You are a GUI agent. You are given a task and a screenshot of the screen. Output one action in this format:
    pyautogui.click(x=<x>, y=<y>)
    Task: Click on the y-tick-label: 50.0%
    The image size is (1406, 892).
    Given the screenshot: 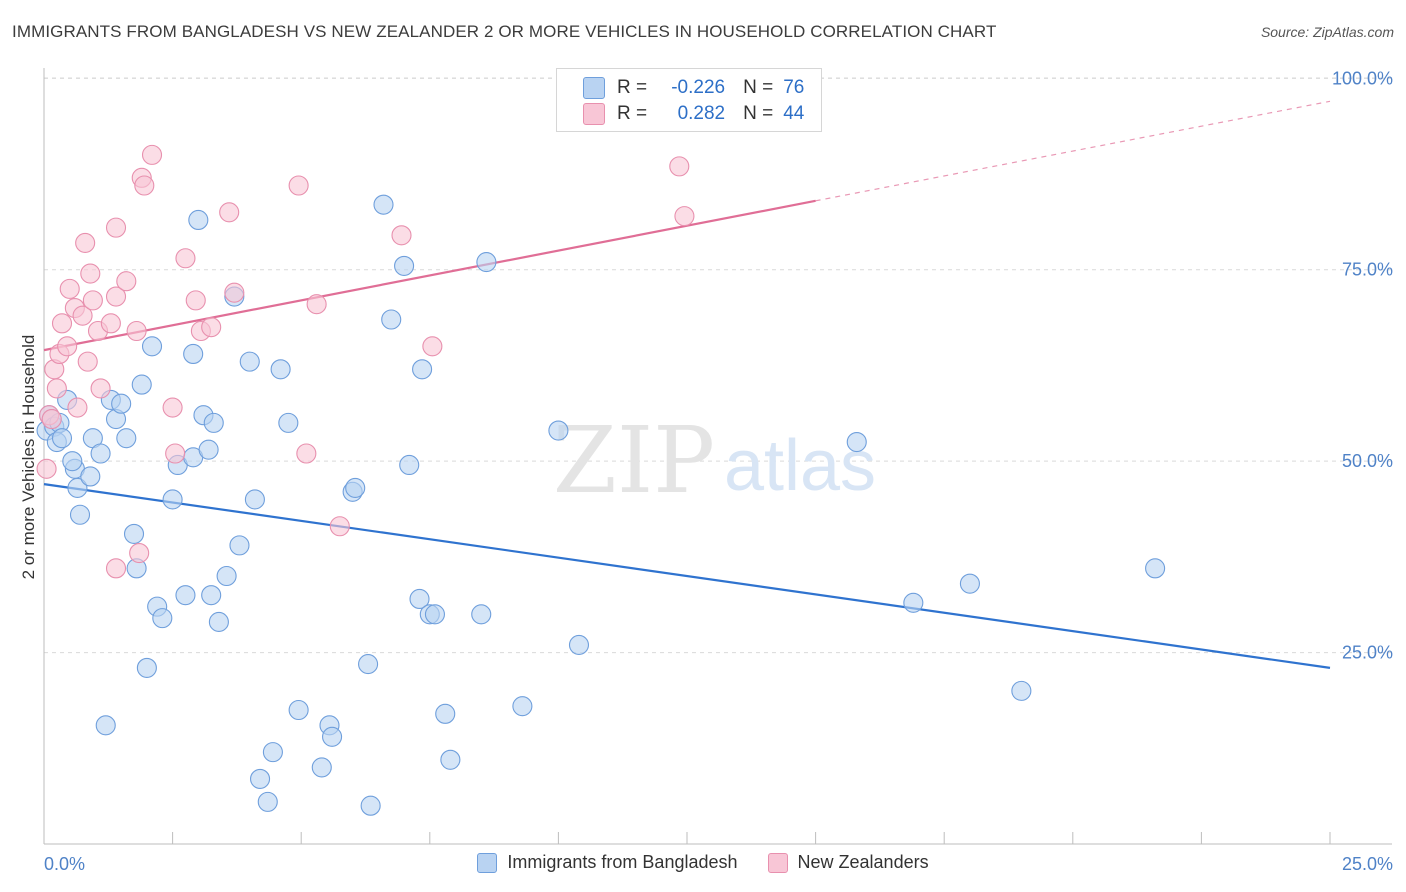 What is the action you would take?
    pyautogui.click(x=1367, y=461)
    